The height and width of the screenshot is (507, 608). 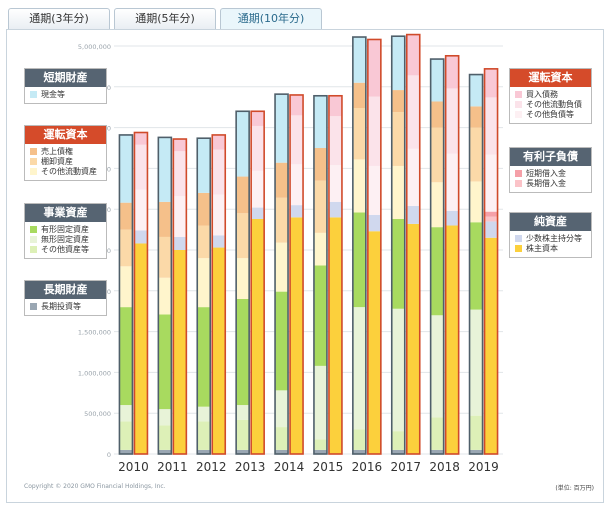 I want to click on legend-long-term-assets: 長期財産 長期投資等, so click(x=65, y=298).